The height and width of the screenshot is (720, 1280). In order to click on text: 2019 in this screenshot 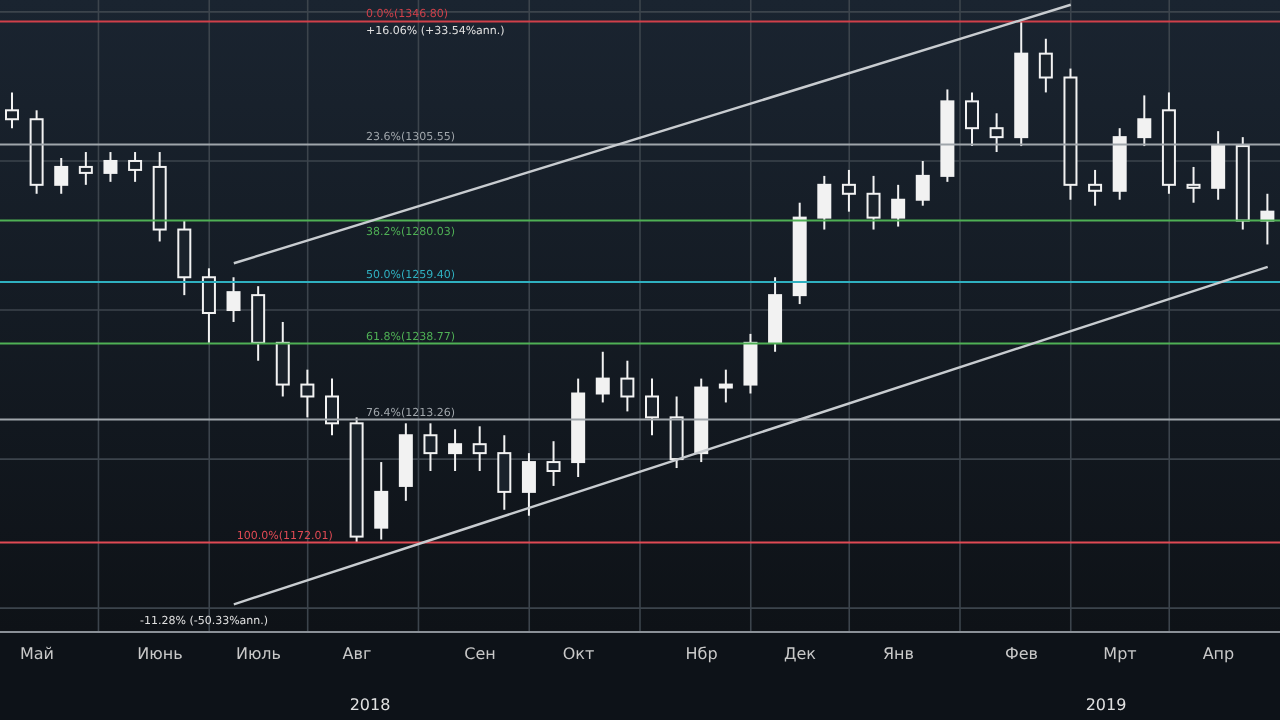, I will do `click(1106, 705)`.